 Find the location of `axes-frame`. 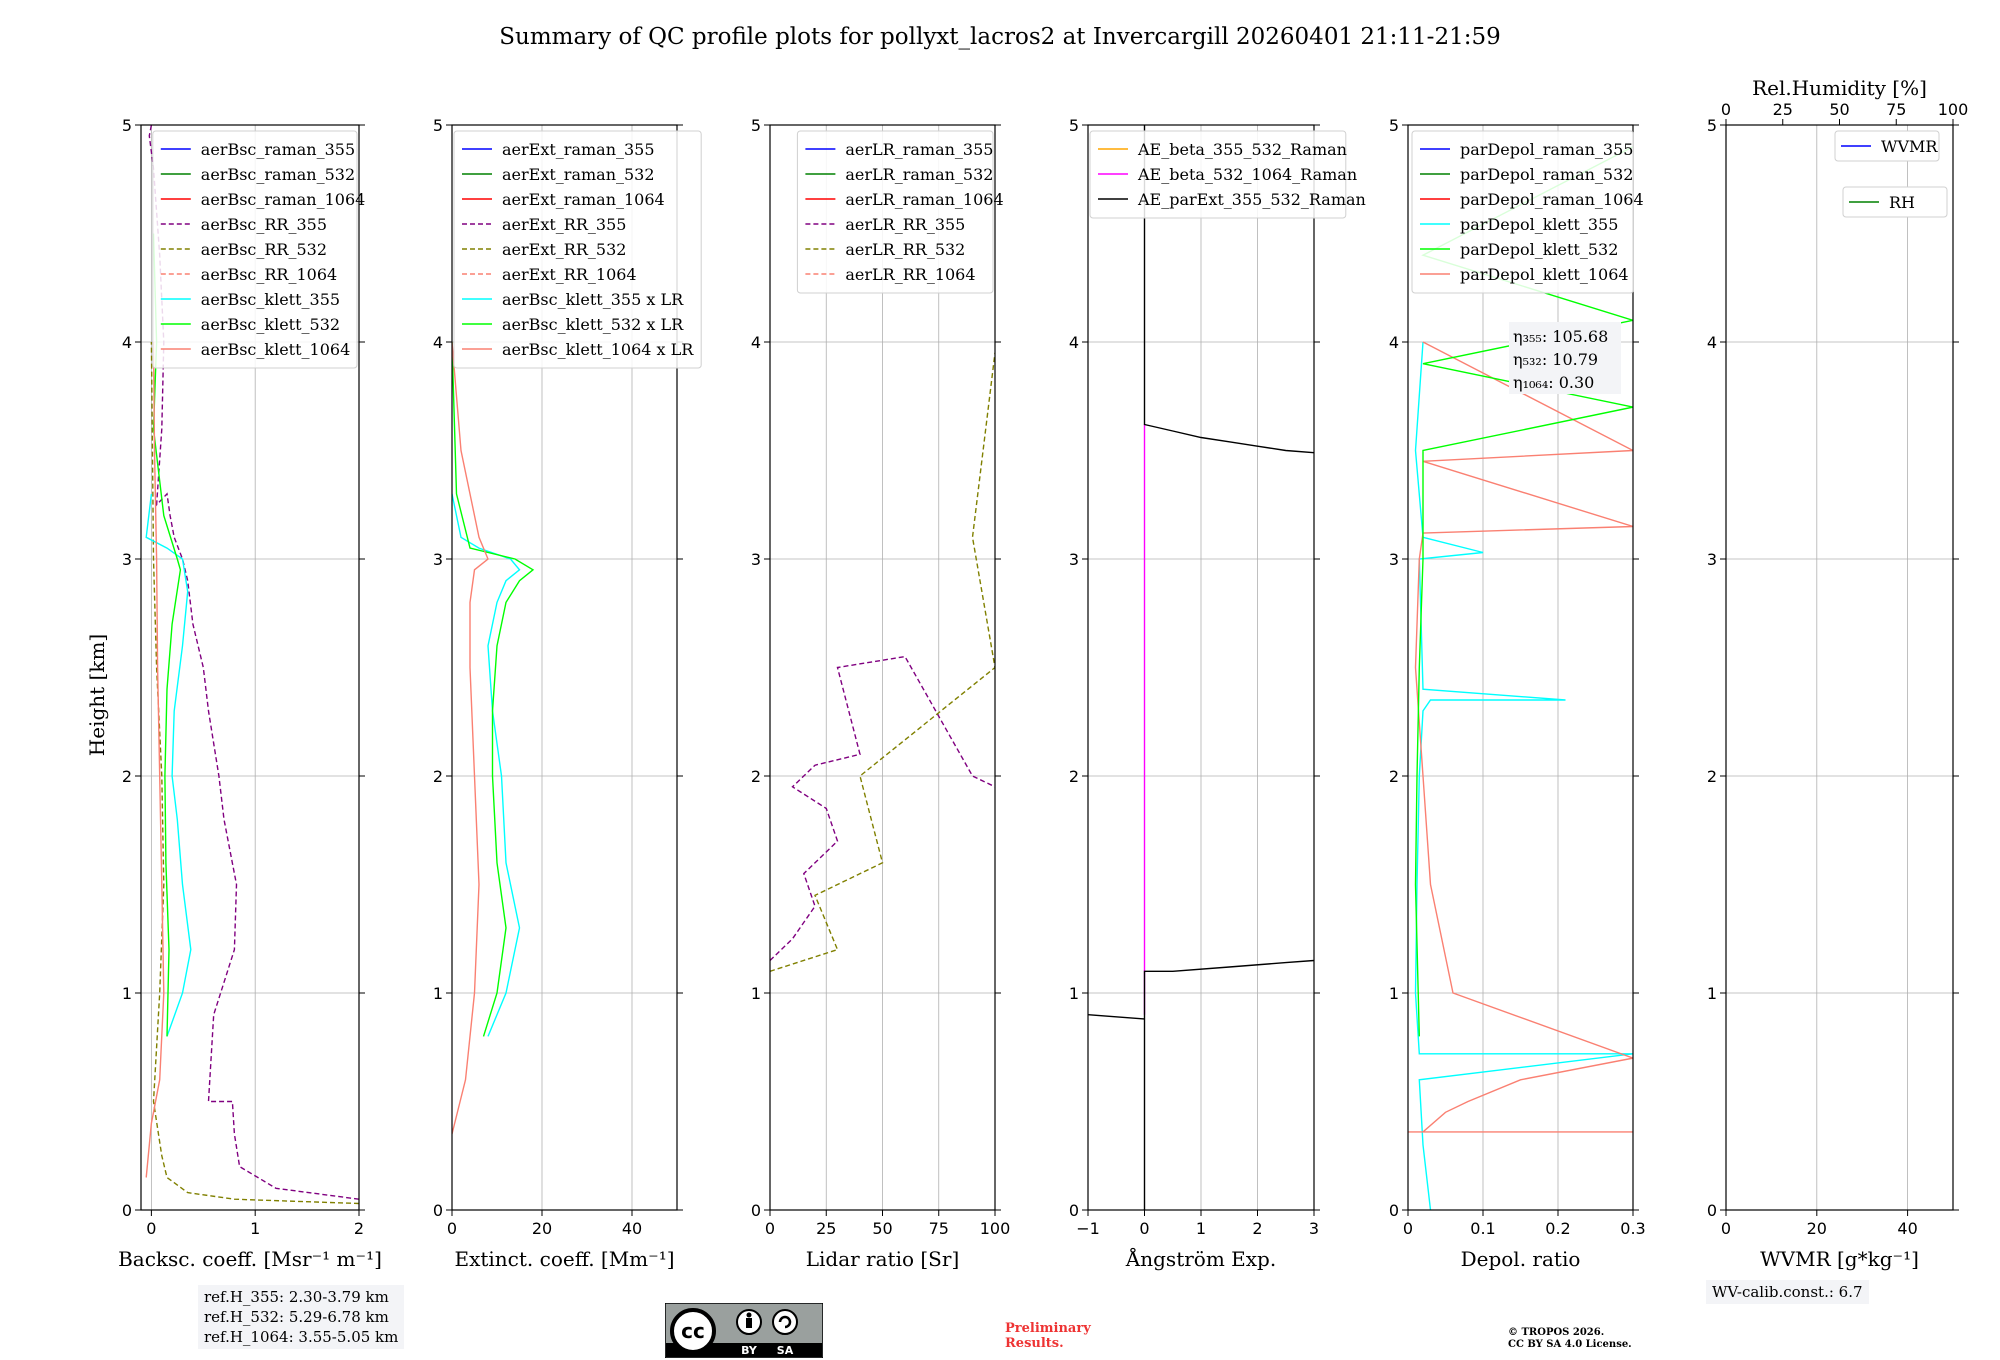

axes-frame is located at coordinates (250, 667).